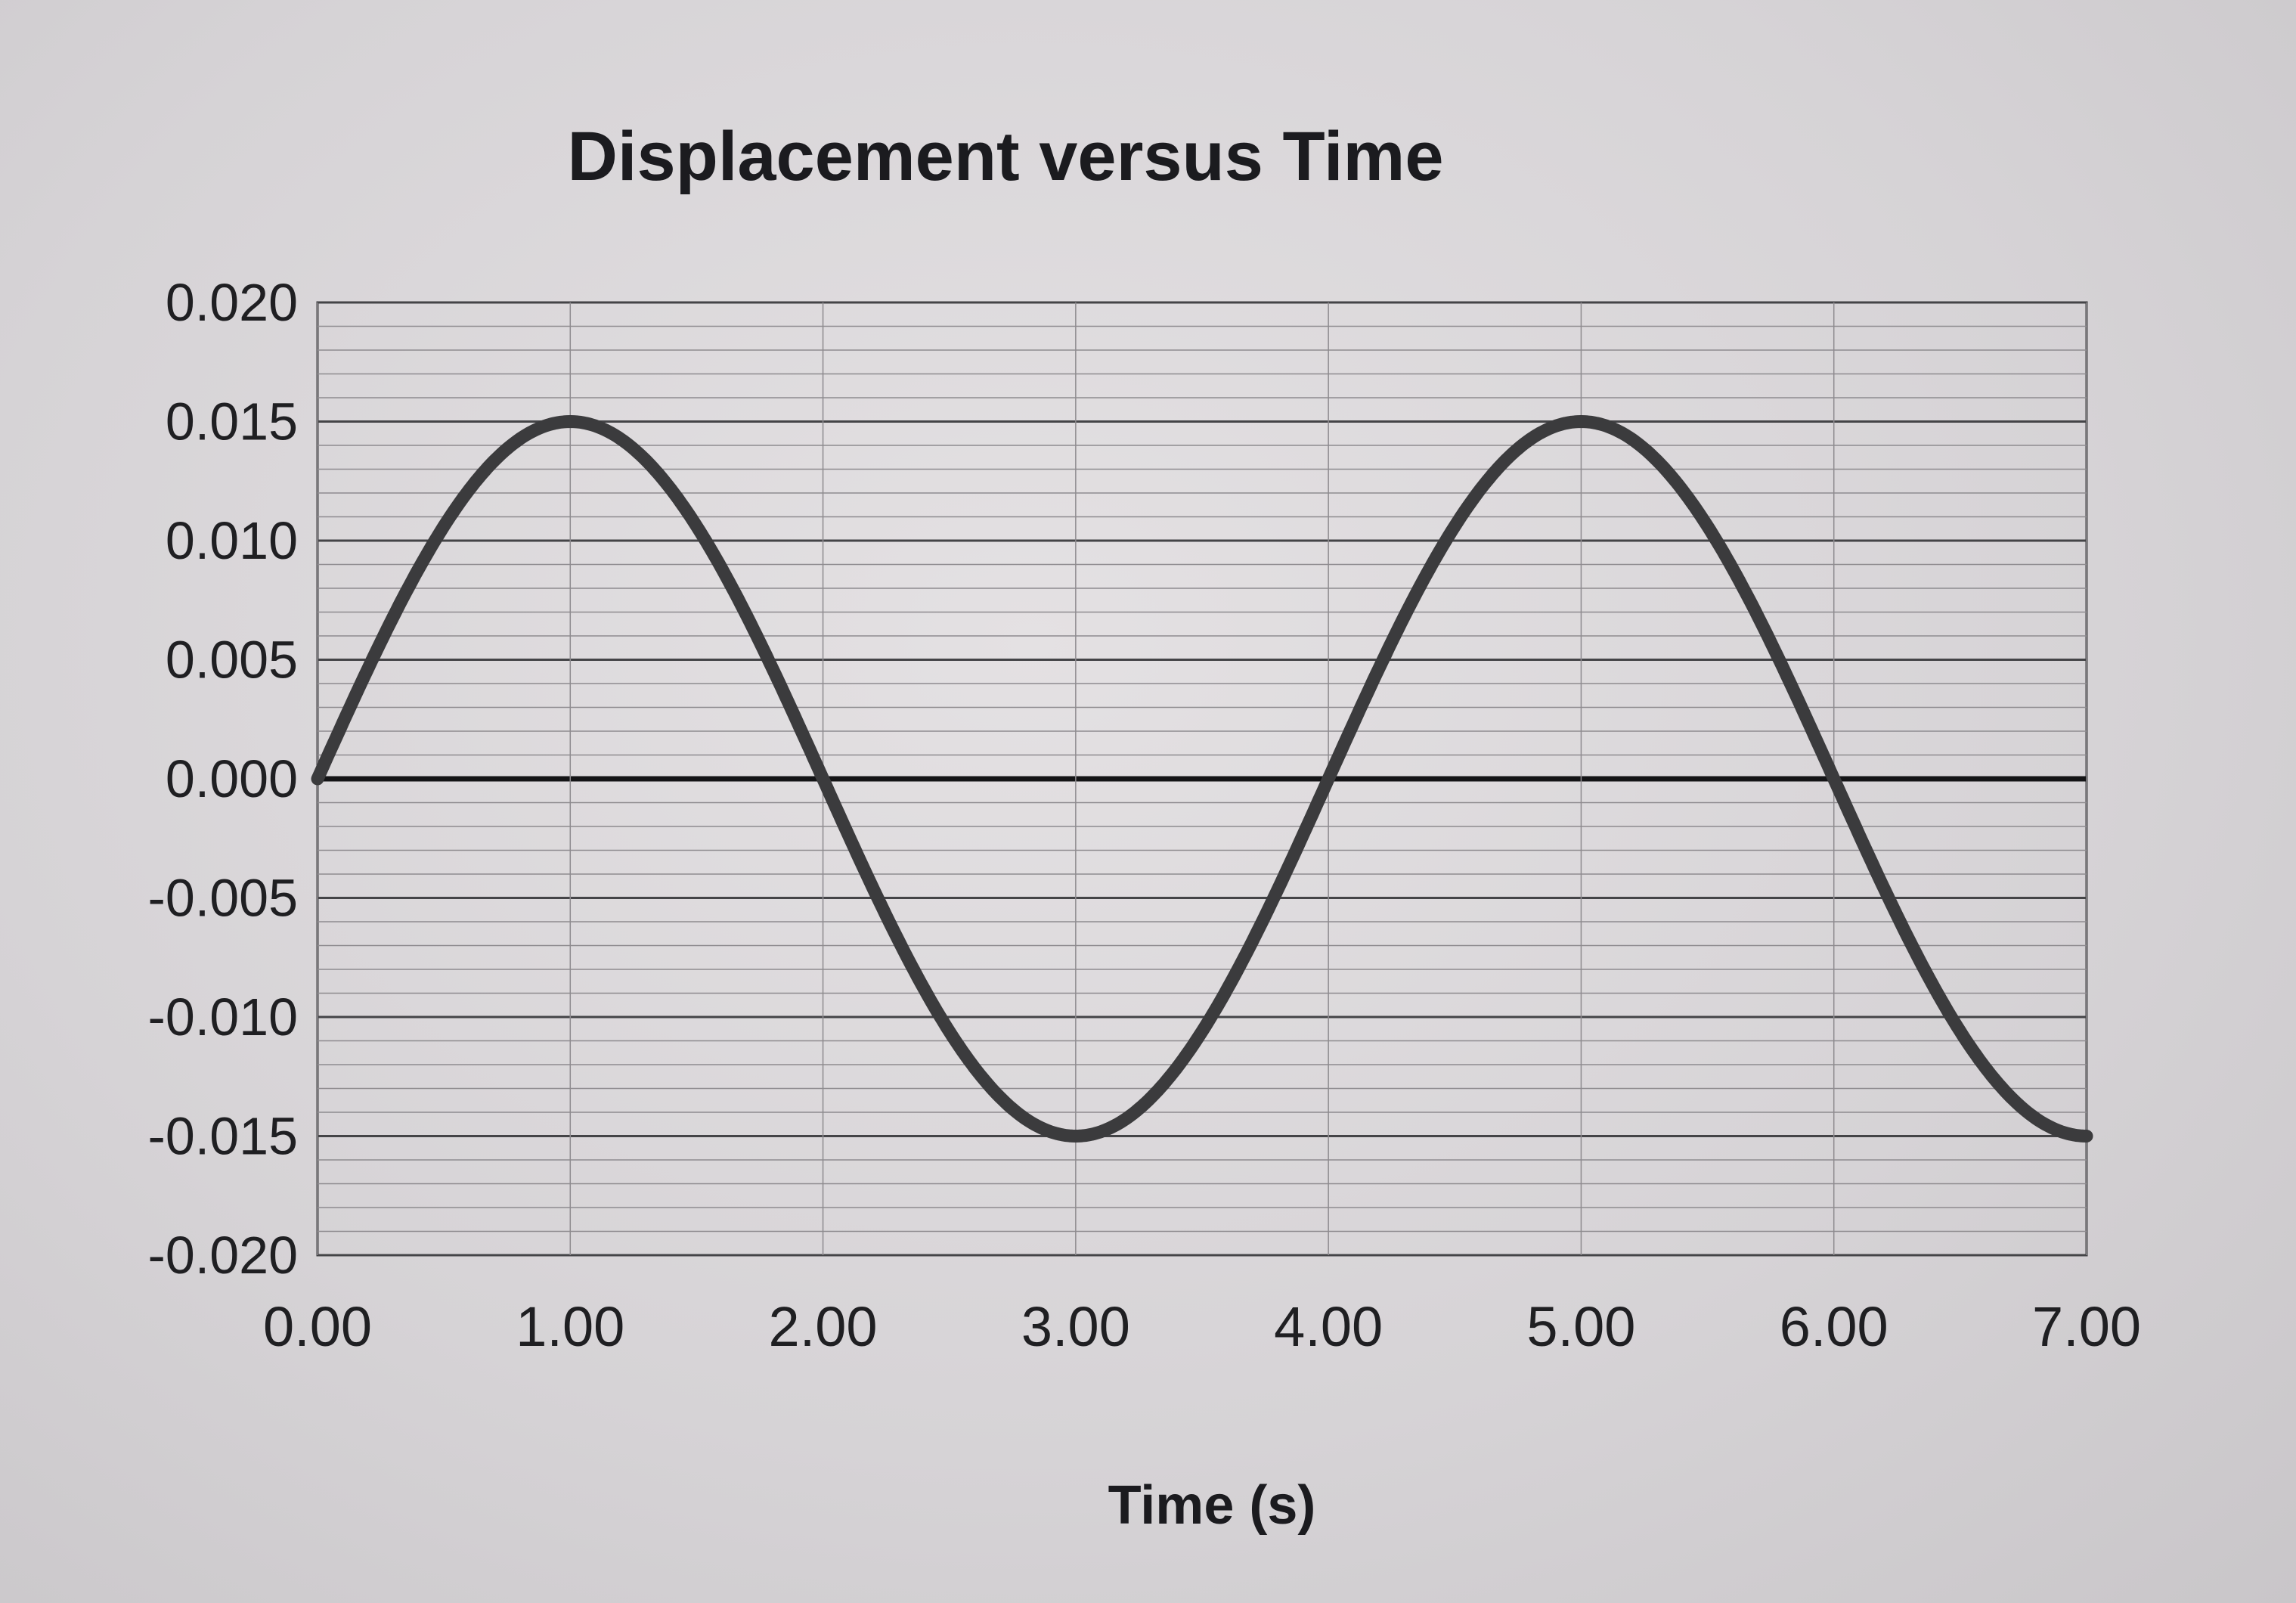 The width and height of the screenshot is (2296, 1603). What do you see at coordinates (223, 1255) in the screenshot?
I see `y-tick-label: -0.020` at bounding box center [223, 1255].